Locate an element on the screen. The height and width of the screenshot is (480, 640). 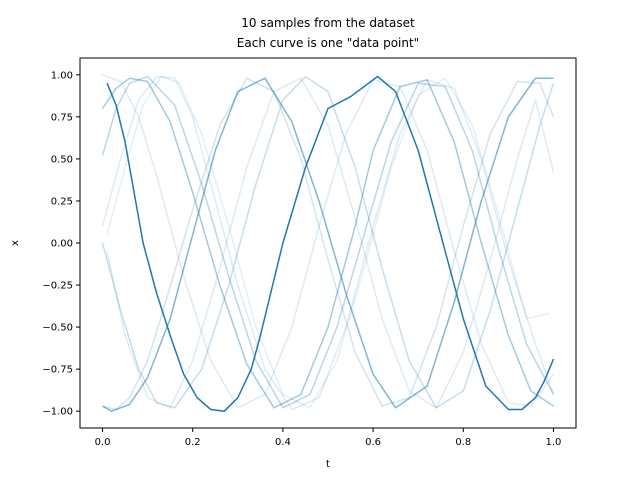
x-tick-label: 1.0 is located at coordinates (554, 442).